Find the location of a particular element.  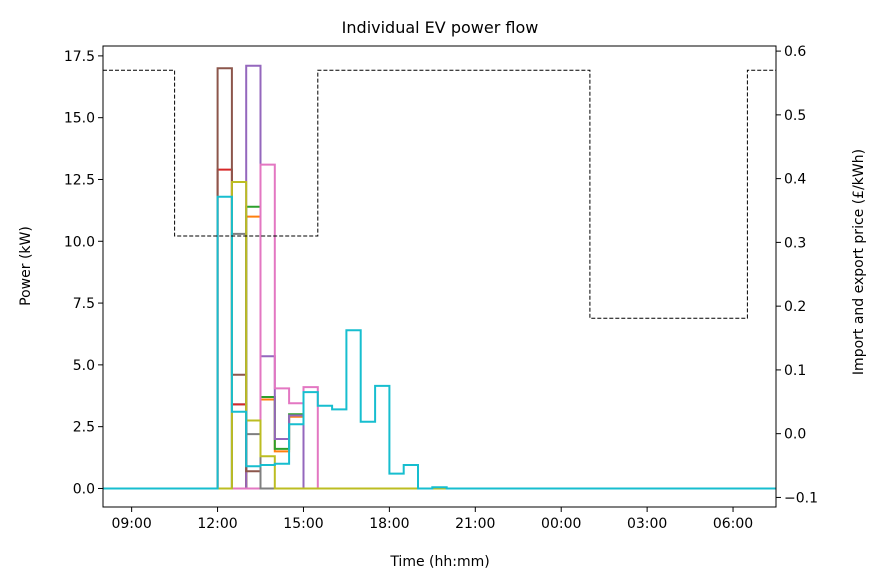

y-tick-label: 15.0 is located at coordinates (79, 119).